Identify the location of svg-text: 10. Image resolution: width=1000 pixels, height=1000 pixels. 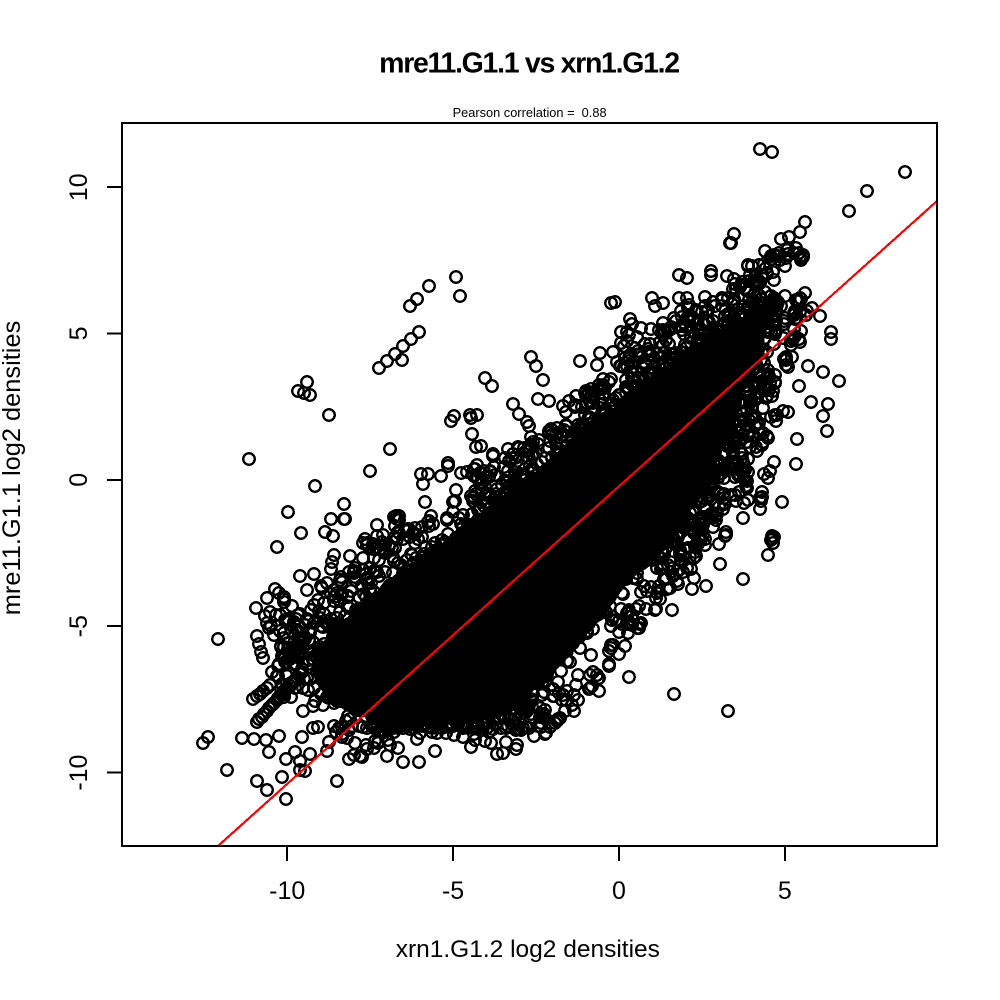
(79, 187).